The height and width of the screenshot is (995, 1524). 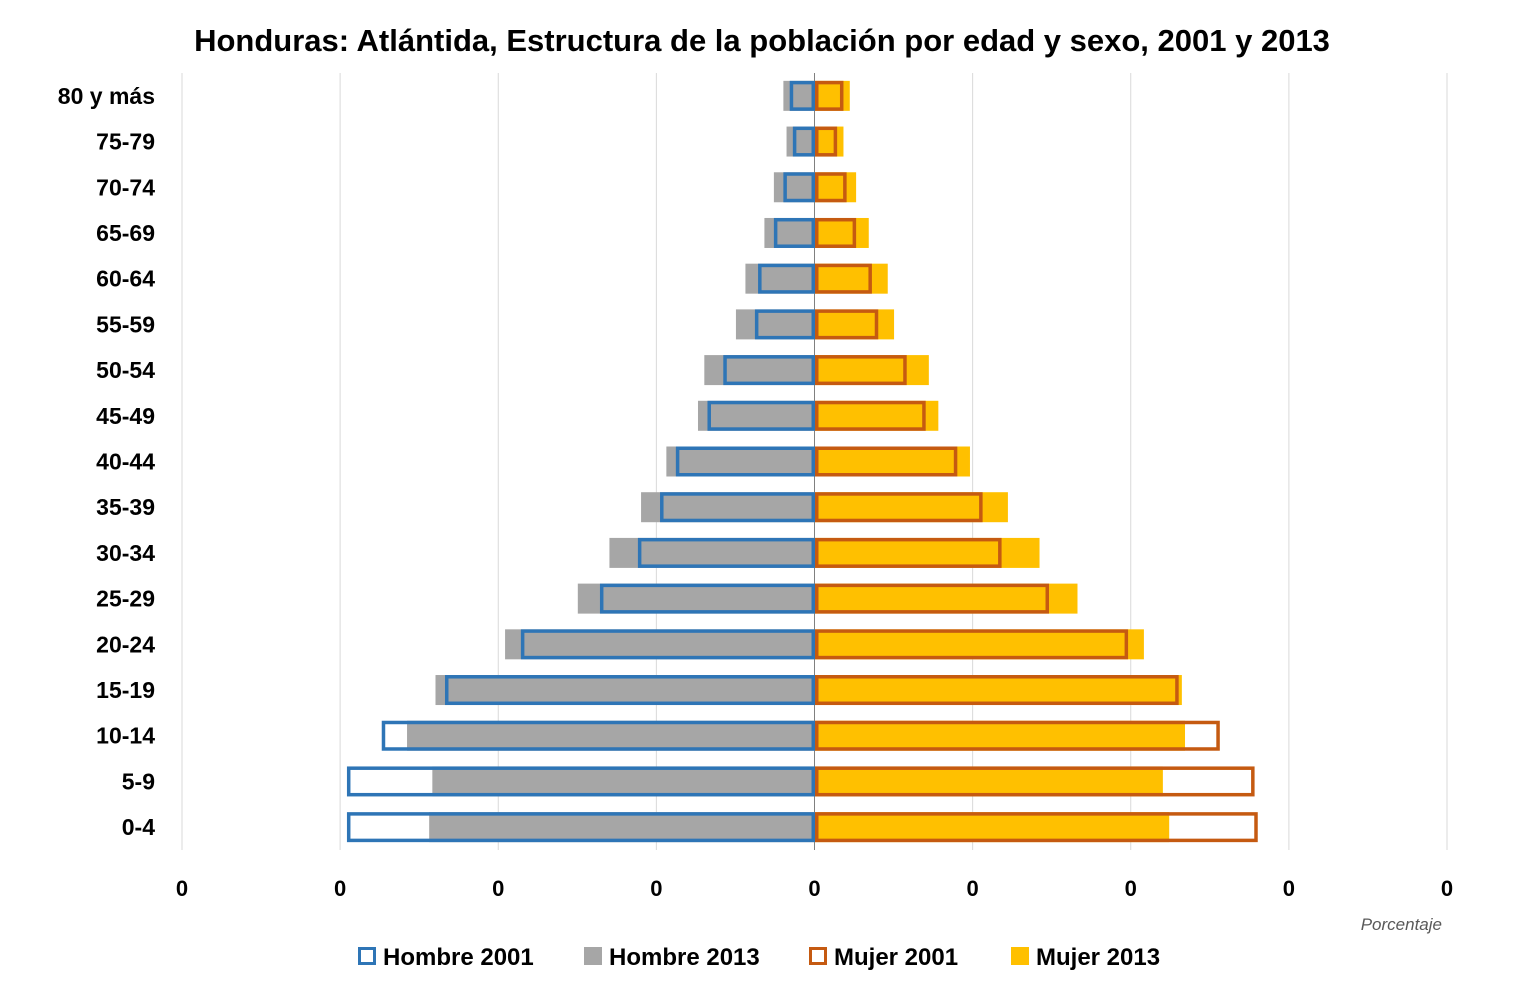 What do you see at coordinates (125, 690) in the screenshot?
I see `age-group-label: 15-19` at bounding box center [125, 690].